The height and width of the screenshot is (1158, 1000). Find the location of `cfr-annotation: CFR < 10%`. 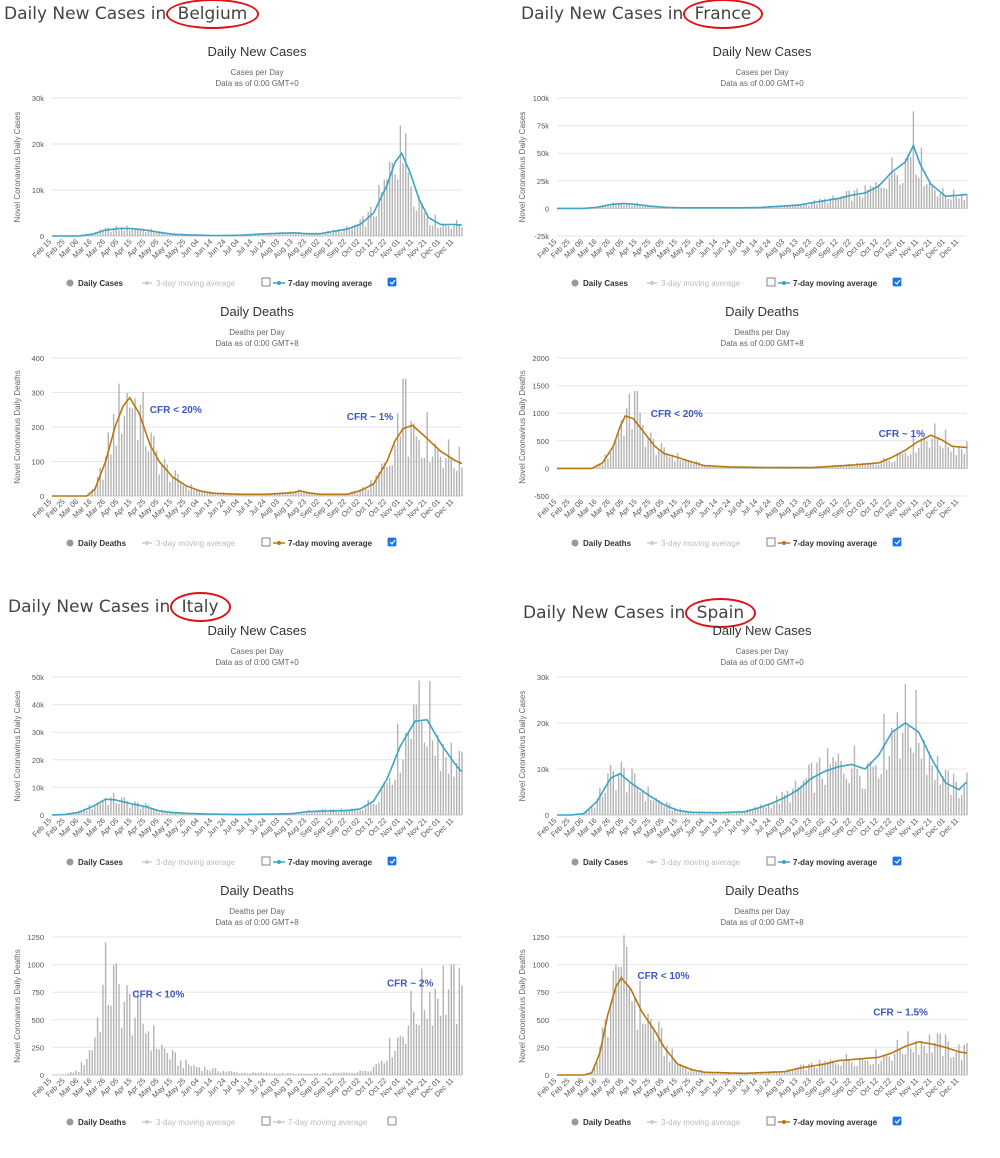

cfr-annotation: CFR < 10% is located at coordinates (663, 976).